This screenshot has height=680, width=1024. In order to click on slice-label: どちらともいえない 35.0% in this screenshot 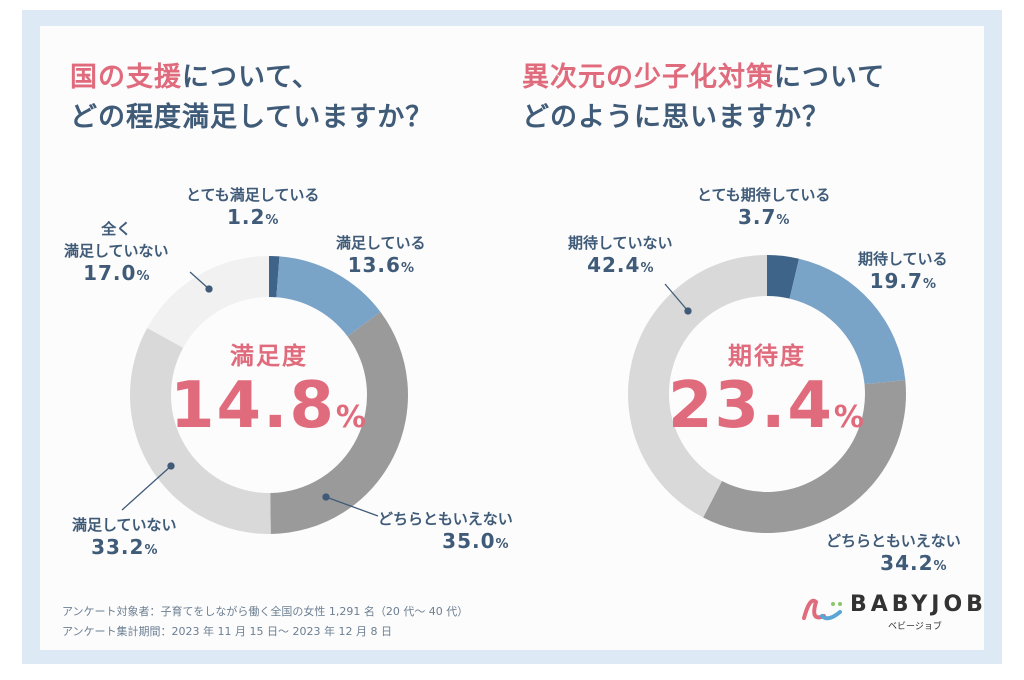, I will do `click(445, 532)`.